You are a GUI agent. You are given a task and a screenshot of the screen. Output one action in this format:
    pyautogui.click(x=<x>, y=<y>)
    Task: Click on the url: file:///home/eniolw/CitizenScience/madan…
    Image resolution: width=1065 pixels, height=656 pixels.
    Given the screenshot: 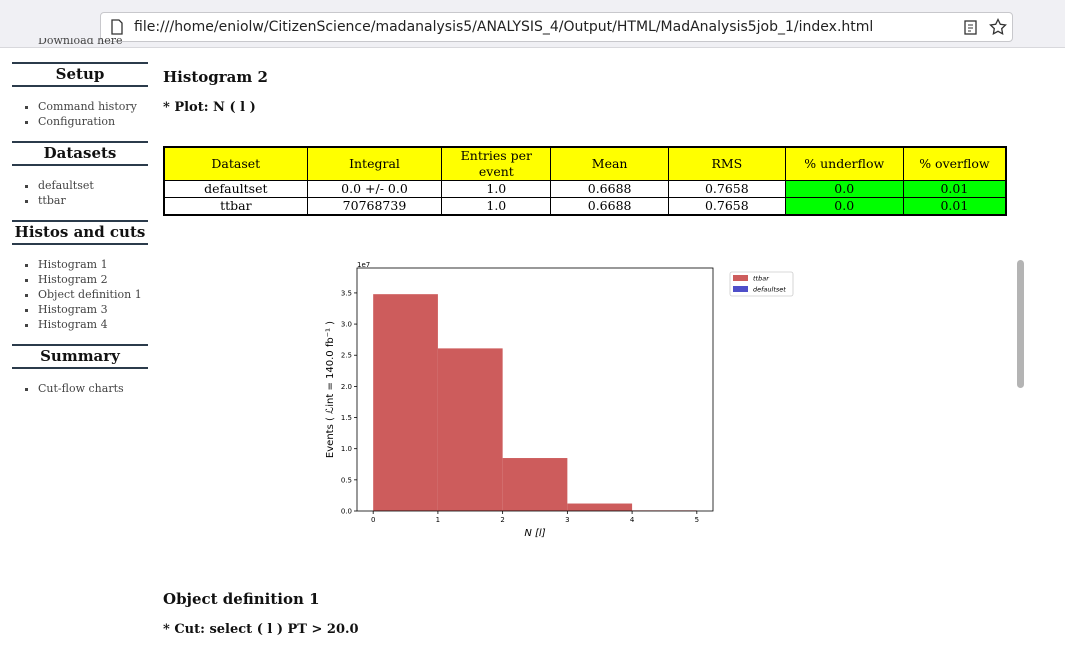 What is the action you would take?
    pyautogui.click(x=504, y=27)
    